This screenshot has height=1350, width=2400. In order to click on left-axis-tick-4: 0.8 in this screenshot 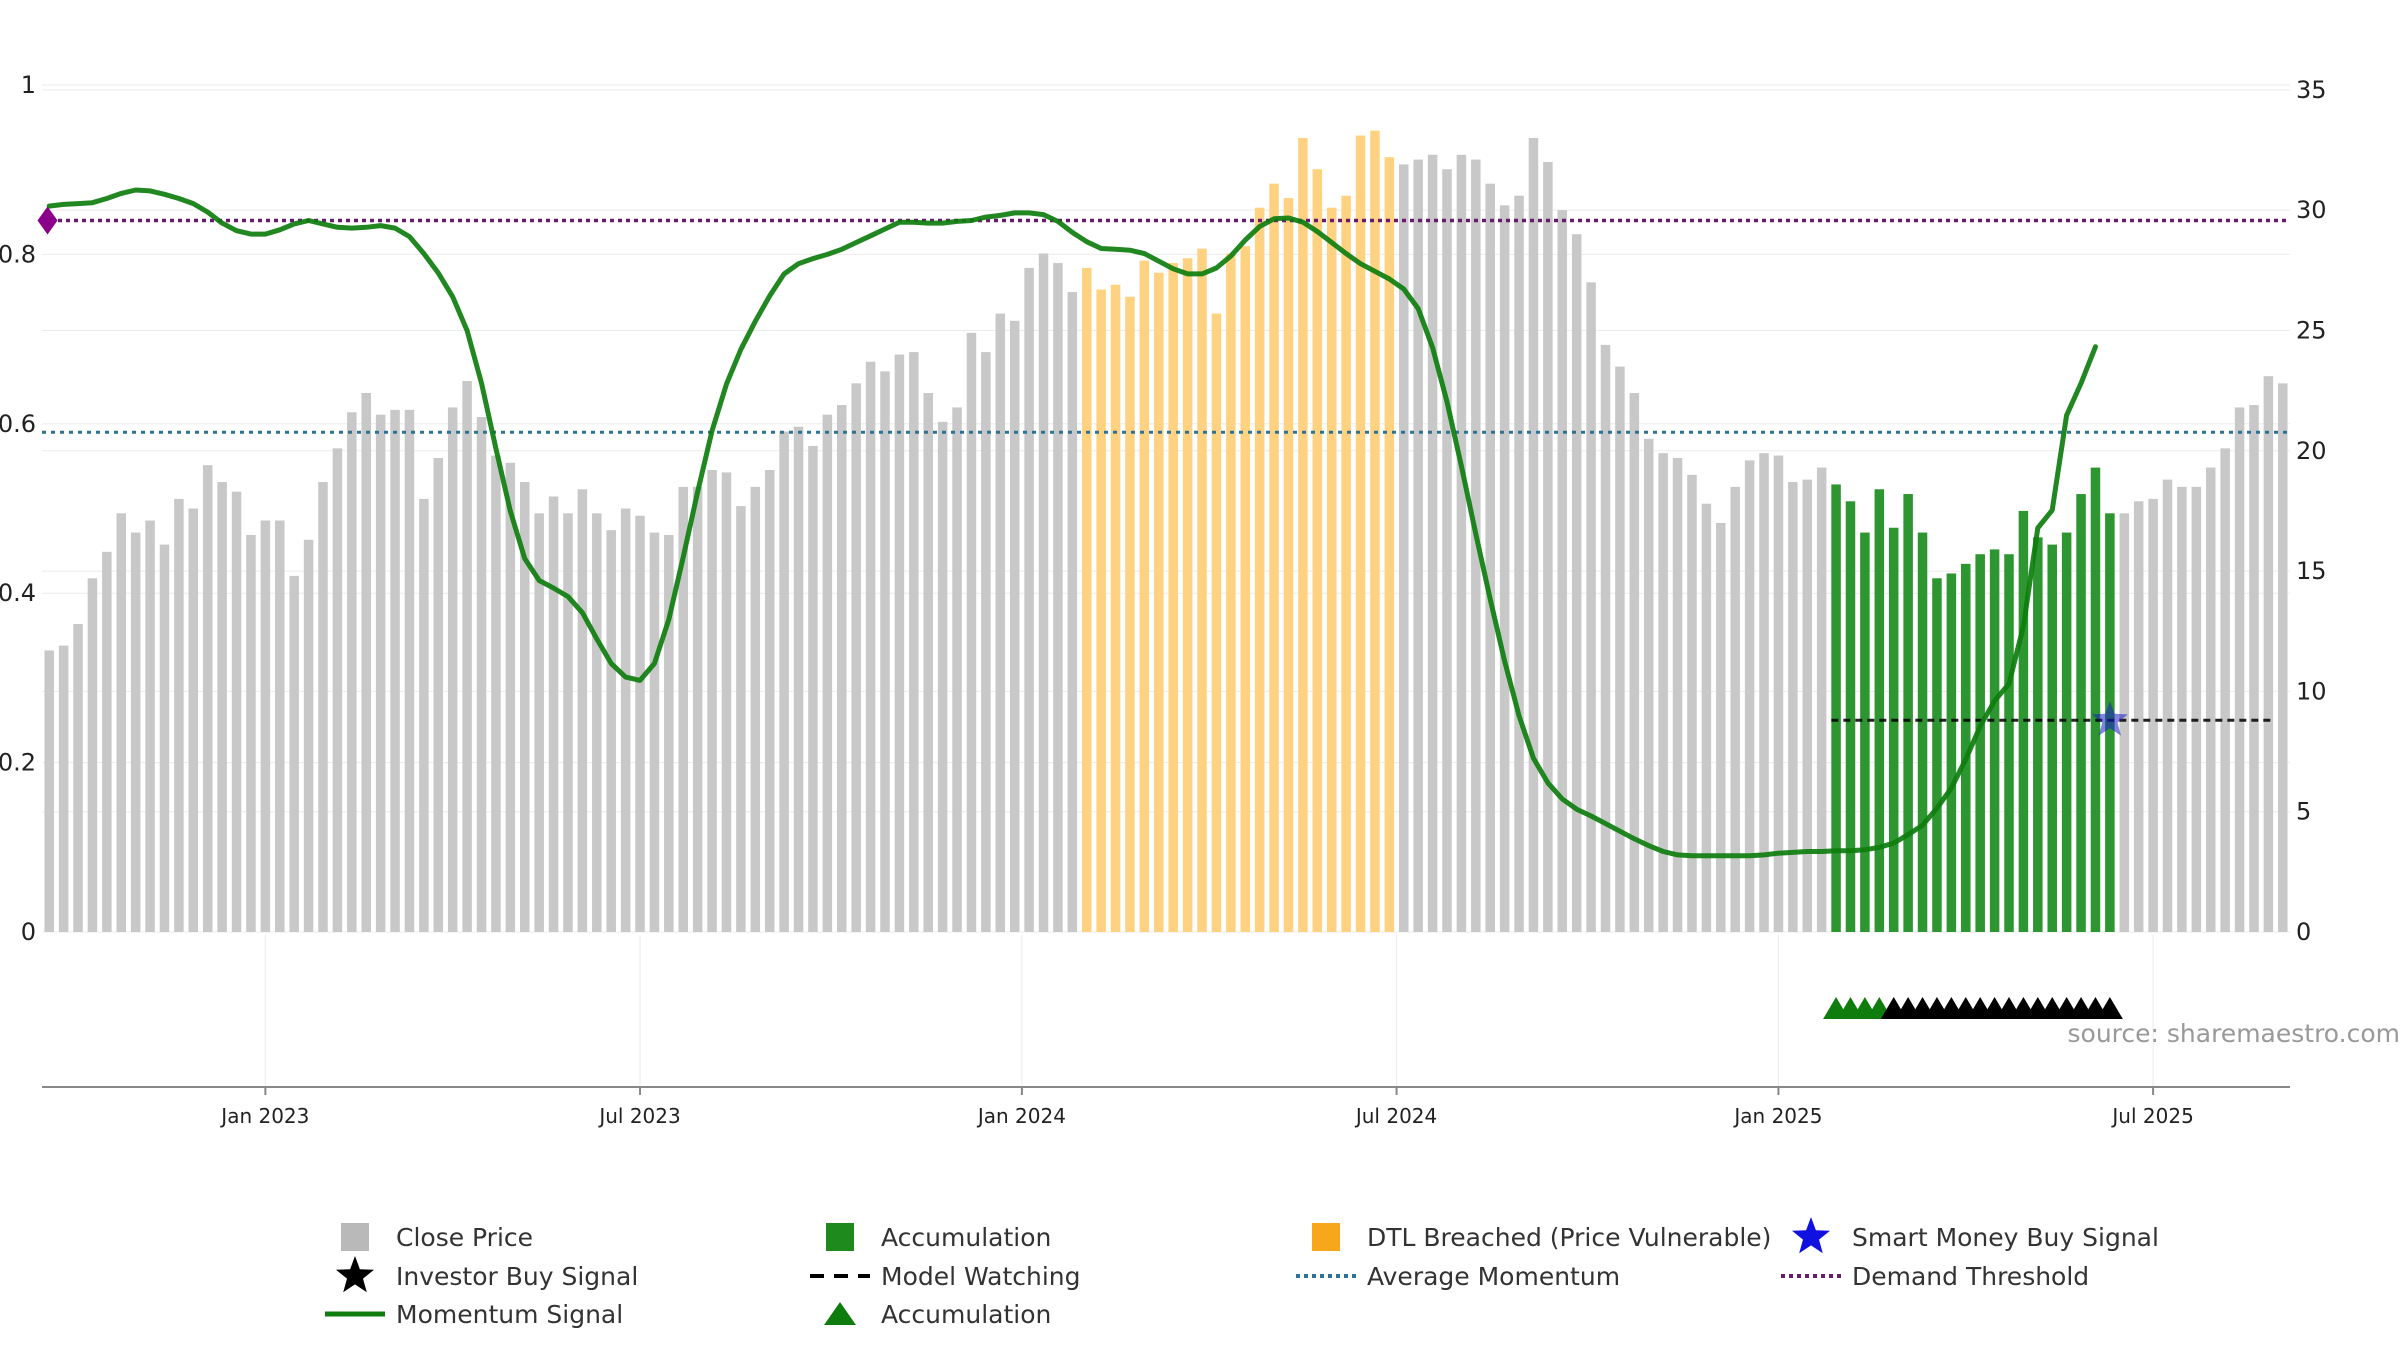, I will do `click(18, 254)`.